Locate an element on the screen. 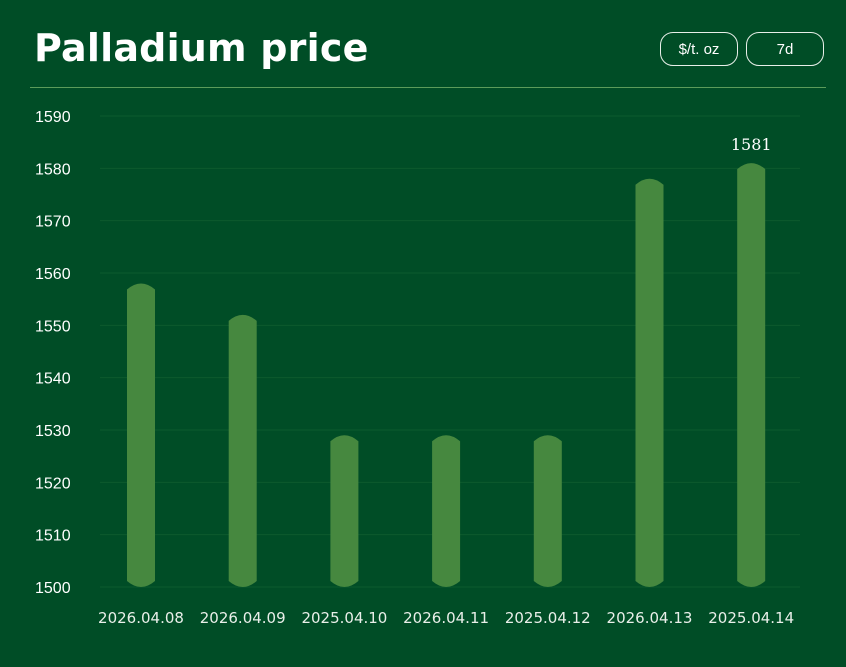  x-tick-label: 2025.04.10 is located at coordinates (344, 618).